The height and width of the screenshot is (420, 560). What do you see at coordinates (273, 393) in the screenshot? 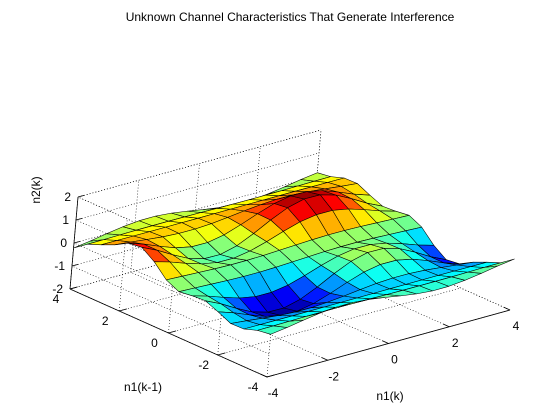
I see `x-tick-label: -4` at bounding box center [273, 393].